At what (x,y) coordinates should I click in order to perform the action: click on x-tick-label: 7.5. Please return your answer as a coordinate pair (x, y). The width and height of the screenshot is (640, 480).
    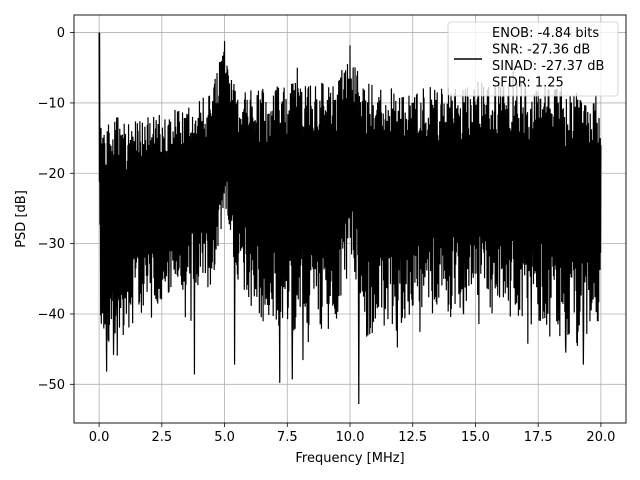
    Looking at the image, I should click on (287, 437).